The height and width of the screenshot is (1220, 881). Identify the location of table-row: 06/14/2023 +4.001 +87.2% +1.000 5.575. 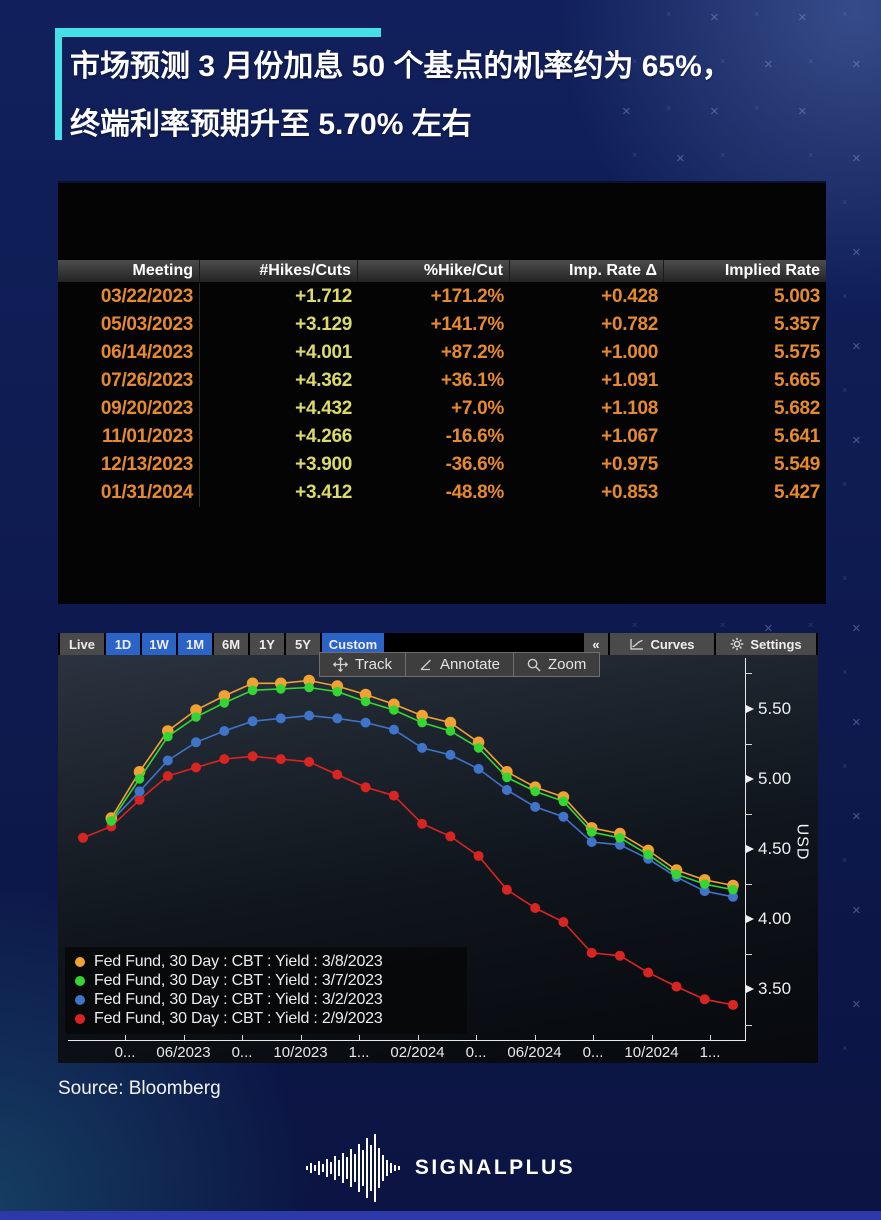
(442, 353).